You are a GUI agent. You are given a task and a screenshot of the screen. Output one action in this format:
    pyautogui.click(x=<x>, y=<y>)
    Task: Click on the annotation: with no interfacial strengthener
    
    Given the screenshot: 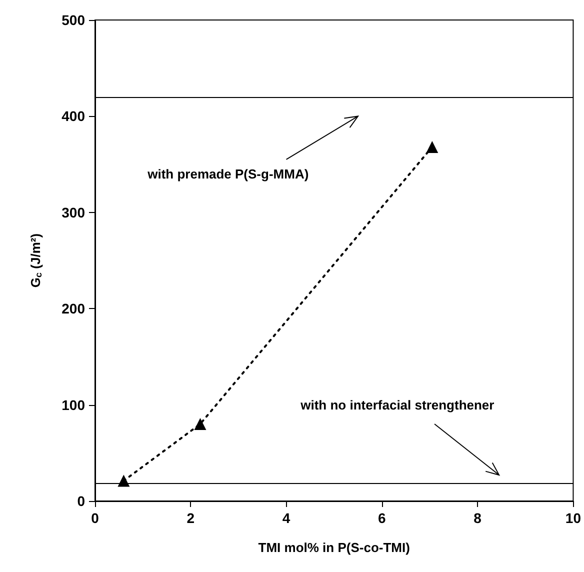 What is the action you would take?
    pyautogui.click(x=397, y=404)
    